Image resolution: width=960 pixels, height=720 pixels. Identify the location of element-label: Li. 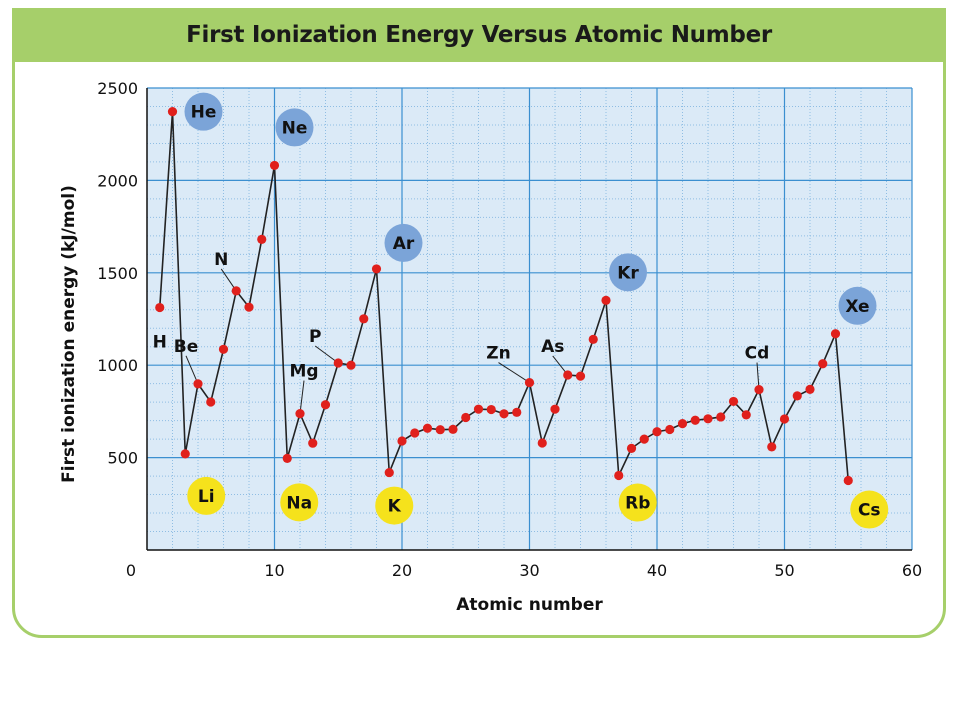
(206, 497).